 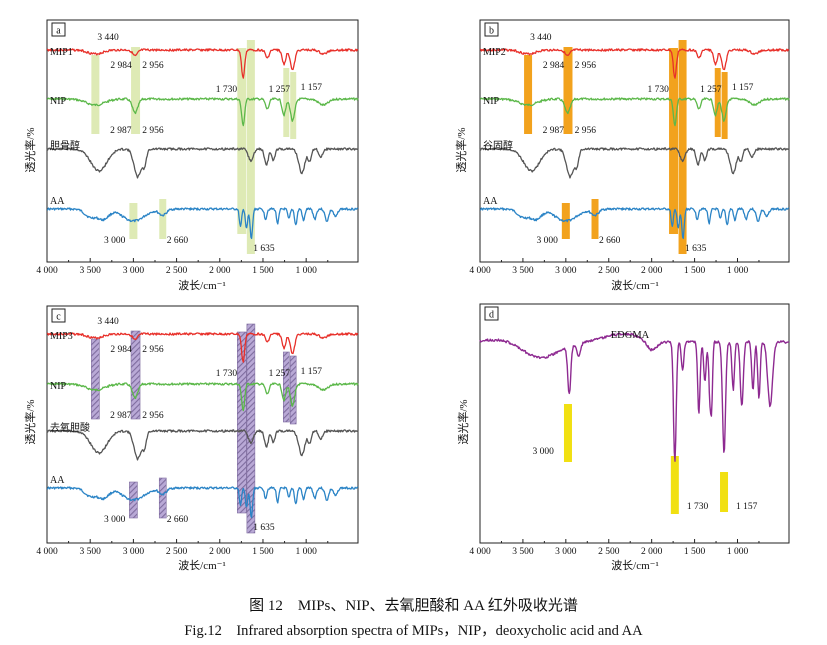 What do you see at coordinates (70, 427) in the screenshot?
I see `series-label: 去氧胆酸` at bounding box center [70, 427].